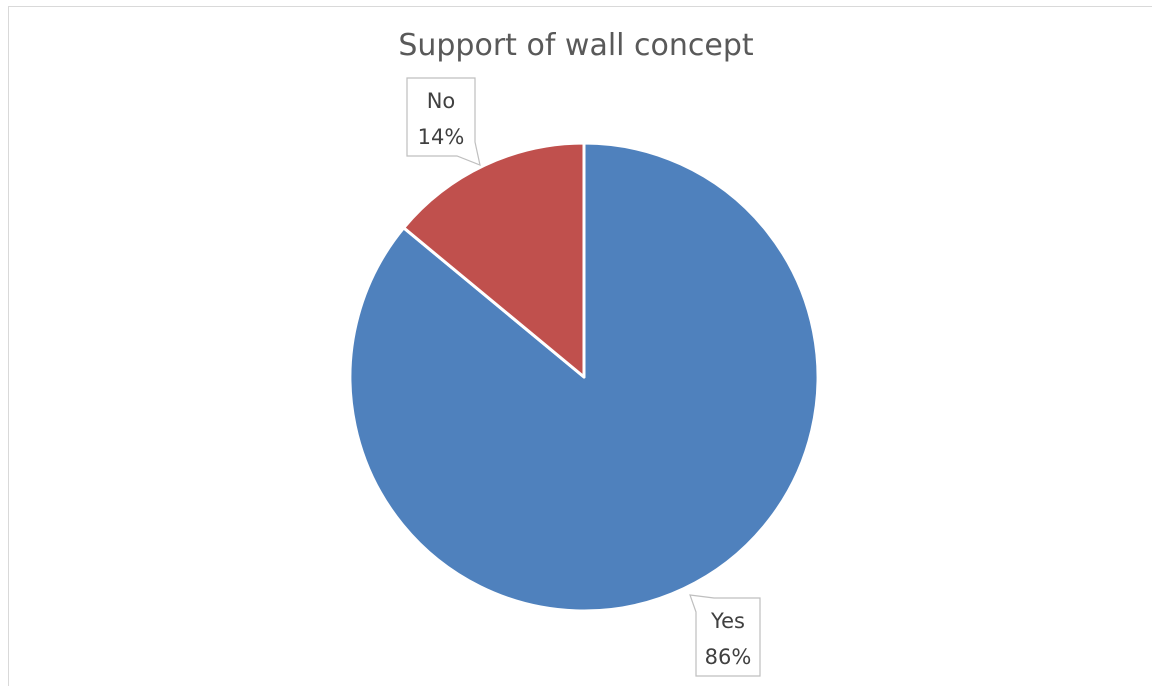  I want to click on data-label-yes: Yes 86%, so click(725, 635).